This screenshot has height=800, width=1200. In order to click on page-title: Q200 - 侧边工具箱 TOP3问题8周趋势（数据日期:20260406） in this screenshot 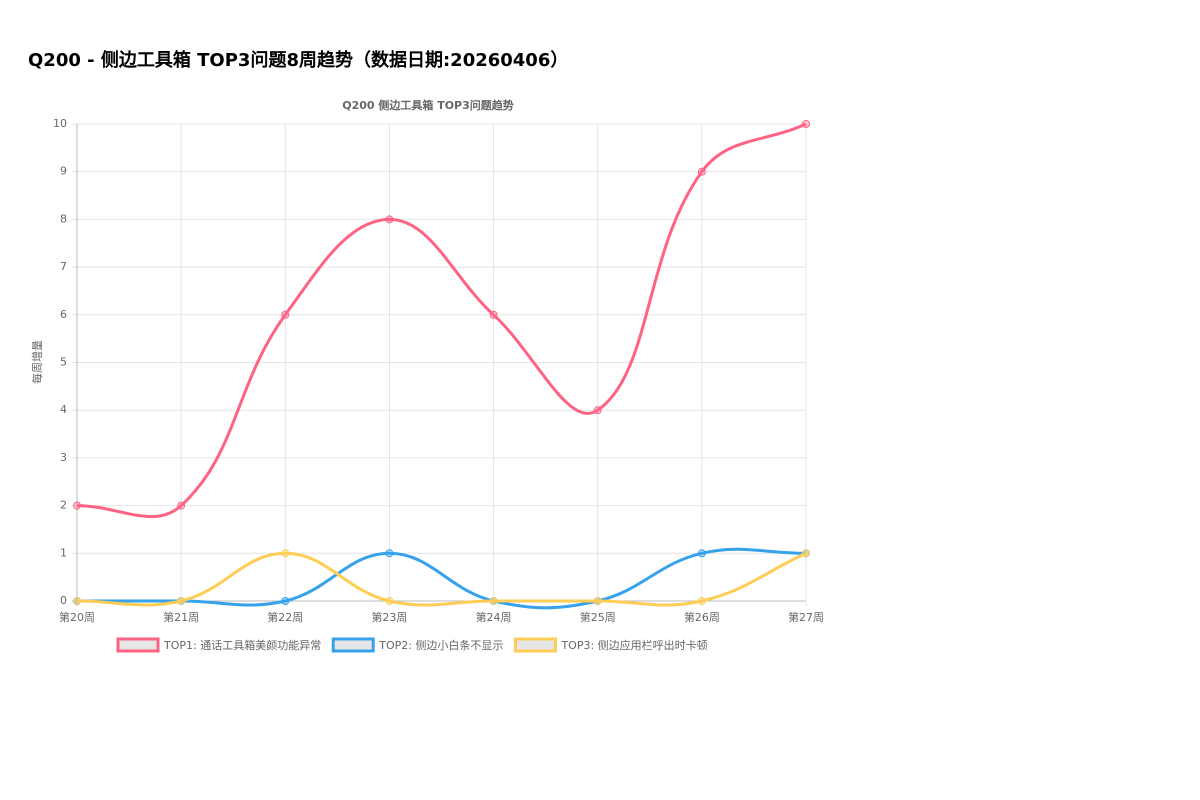, I will do `click(298, 60)`.